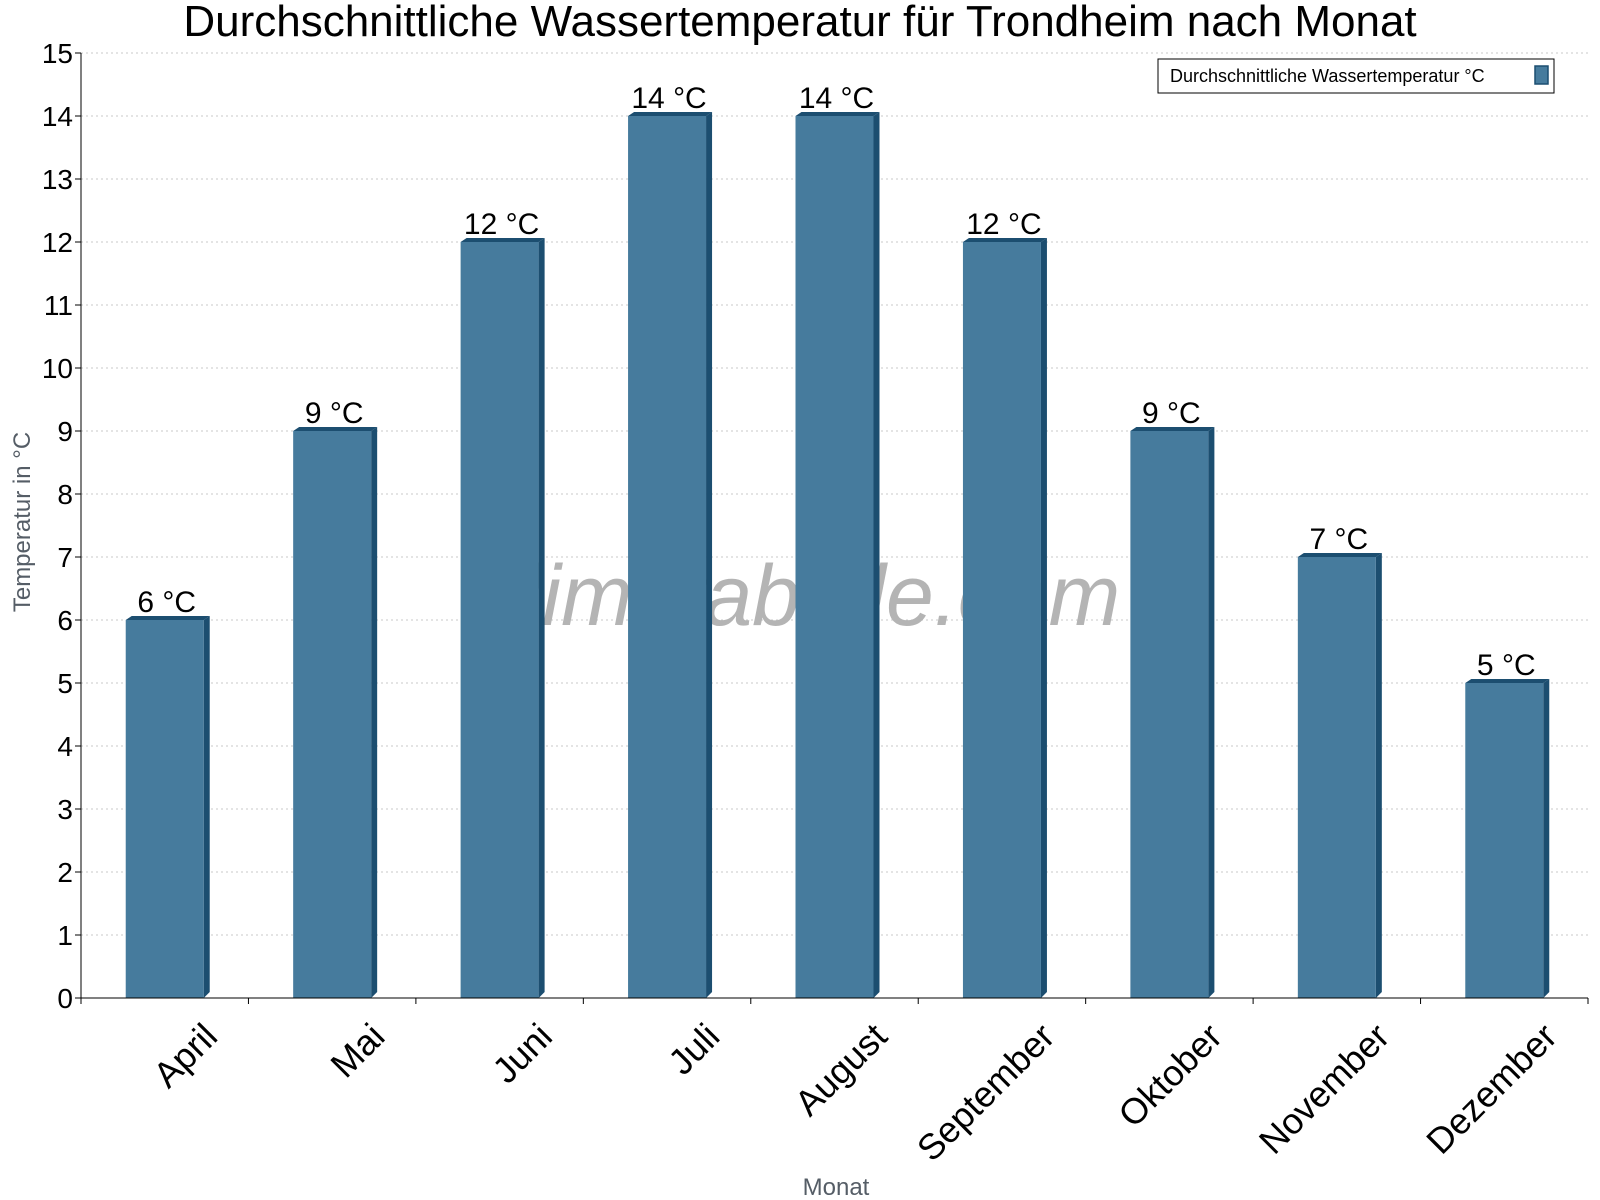 This screenshot has width=1600, height=1200. Describe the element at coordinates (65, 494) in the screenshot. I see `y-tick-label: 8` at that location.